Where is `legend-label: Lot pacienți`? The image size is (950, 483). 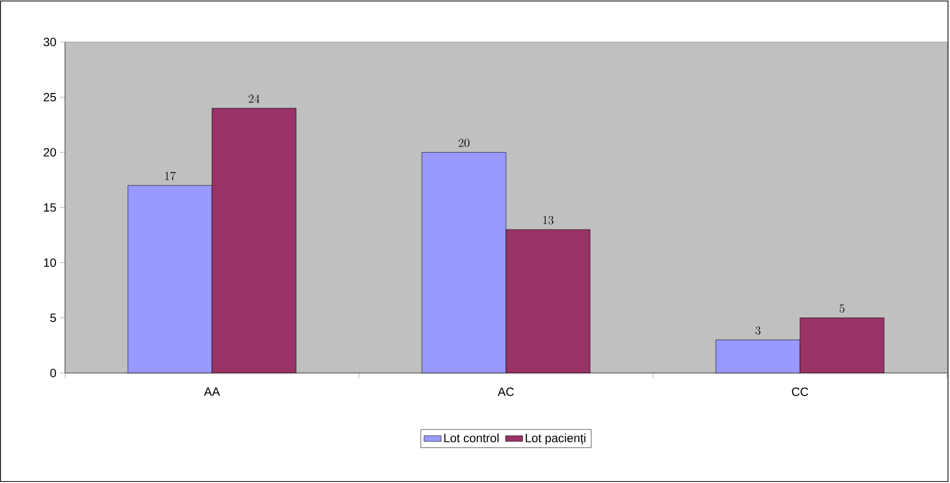 legend-label: Lot pacienți is located at coordinates (556, 439).